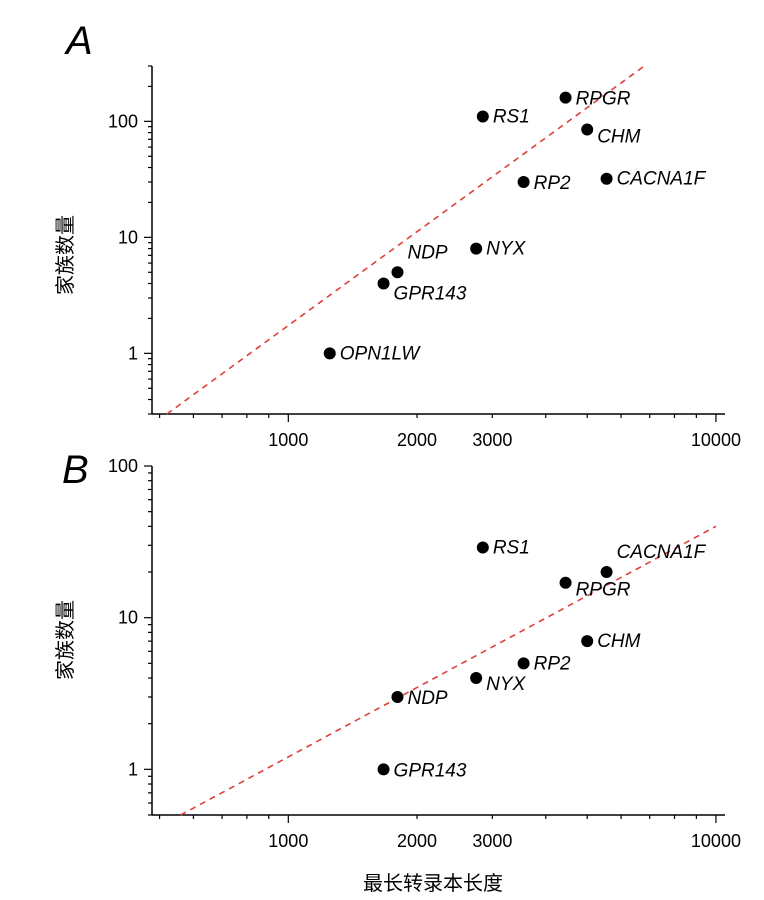 The height and width of the screenshot is (900, 764). What do you see at coordinates (75, 470) in the screenshot?
I see `panel-b-letter: B` at bounding box center [75, 470].